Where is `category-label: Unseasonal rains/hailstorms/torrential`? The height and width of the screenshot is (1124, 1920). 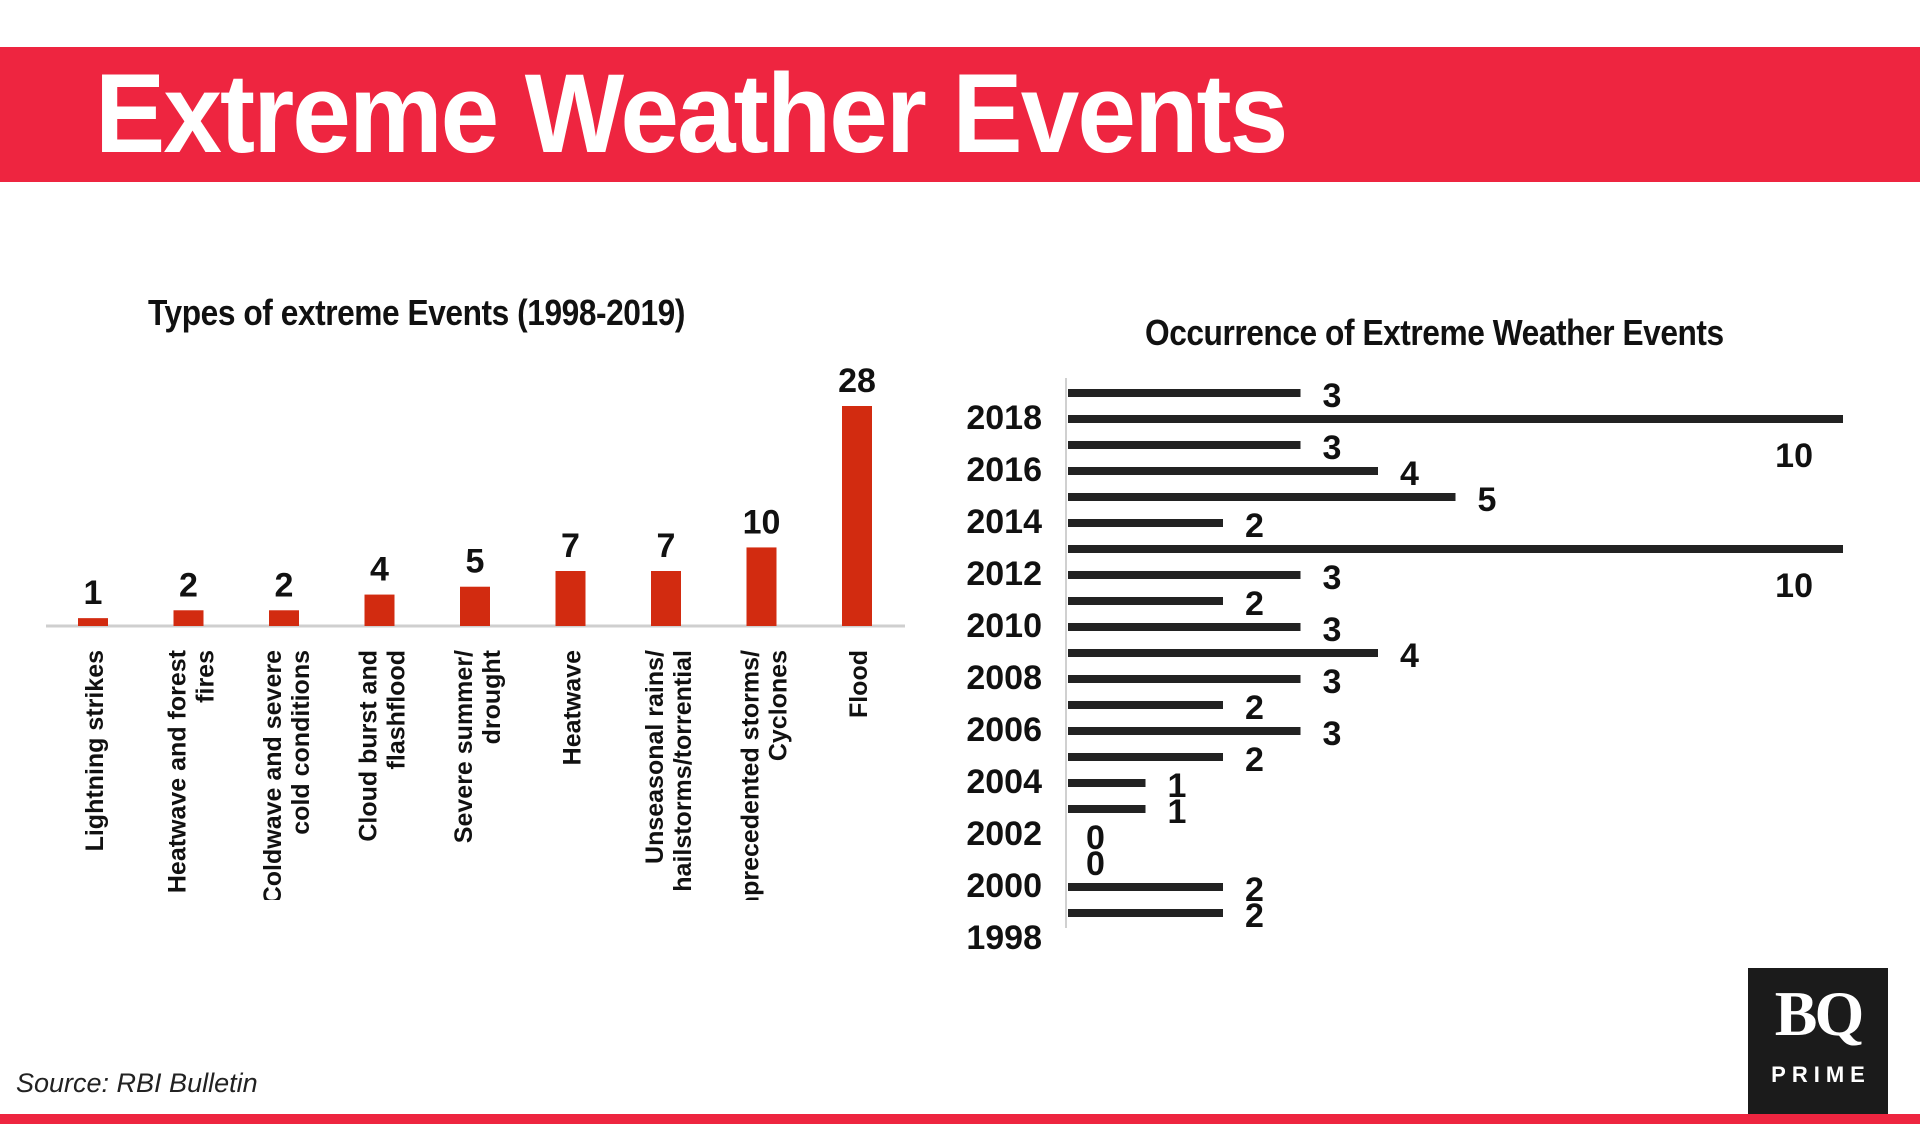
category-label: Unseasonal rains/hailstorms/torrential is located at coordinates (669, 771).